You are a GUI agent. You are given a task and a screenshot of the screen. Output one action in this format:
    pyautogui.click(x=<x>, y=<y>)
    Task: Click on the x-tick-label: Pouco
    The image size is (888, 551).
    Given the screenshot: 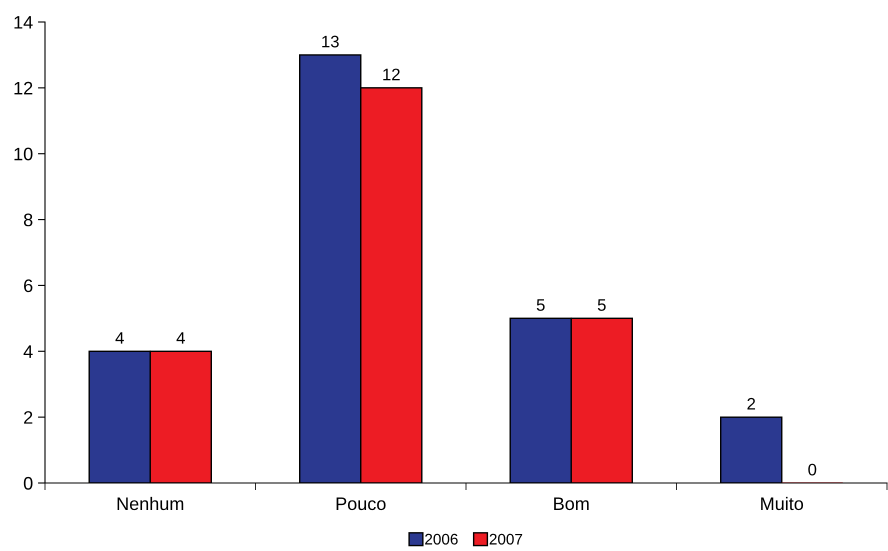 What is the action you would take?
    pyautogui.click(x=361, y=504)
    